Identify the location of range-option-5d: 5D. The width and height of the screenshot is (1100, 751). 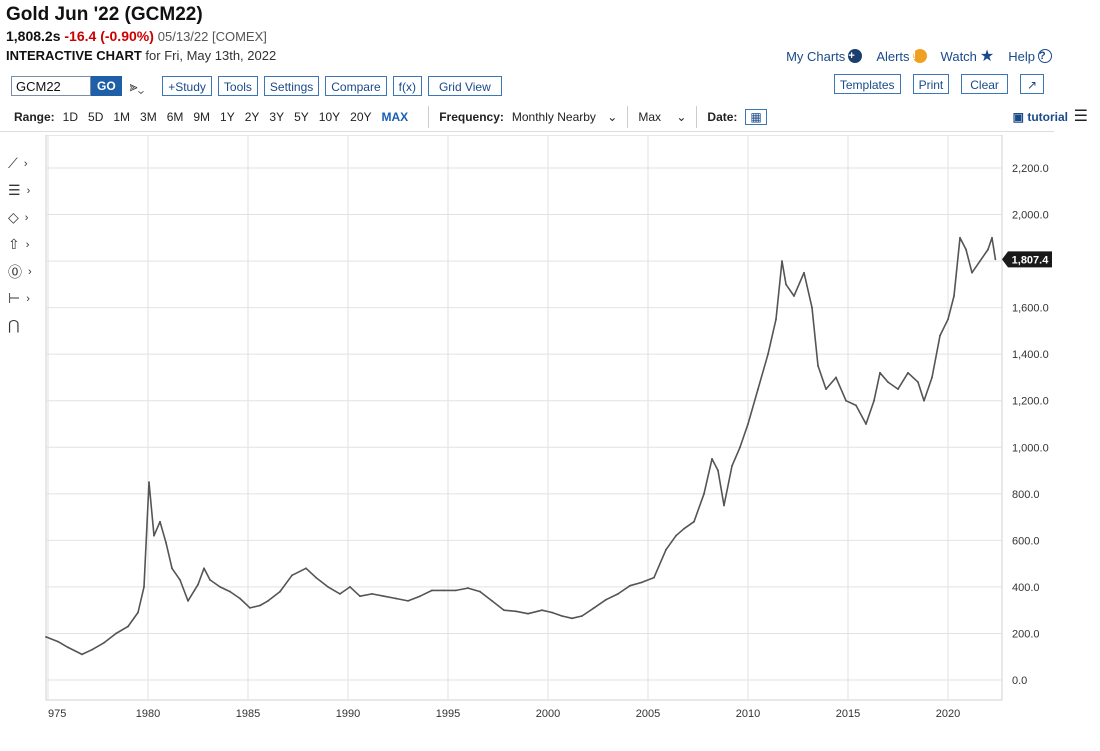
(96, 117).